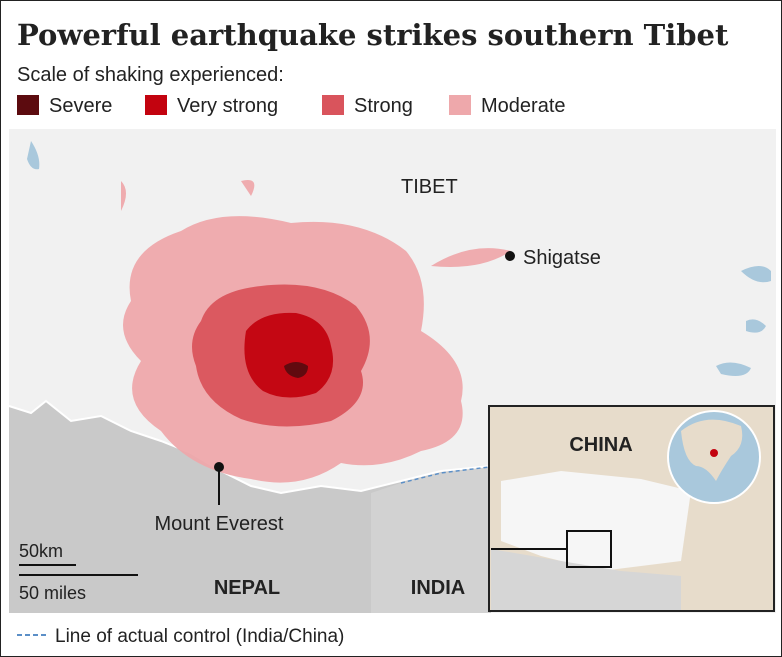  I want to click on inset-map: CHINA, so click(631, 508).